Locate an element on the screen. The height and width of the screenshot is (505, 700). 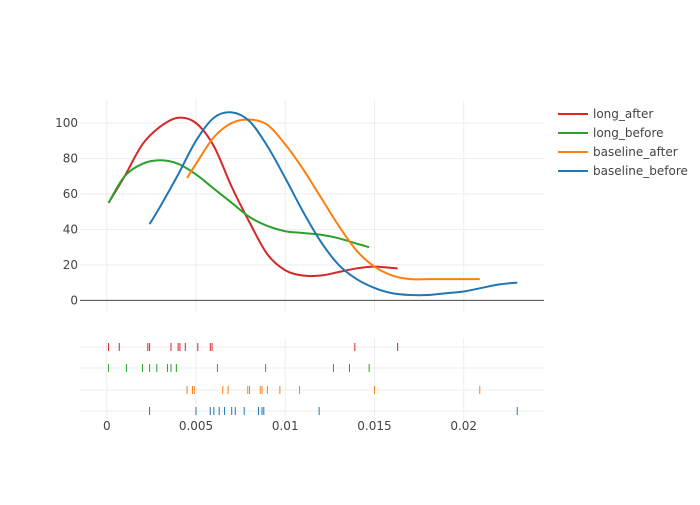
rug-grid is located at coordinates (312, 379).